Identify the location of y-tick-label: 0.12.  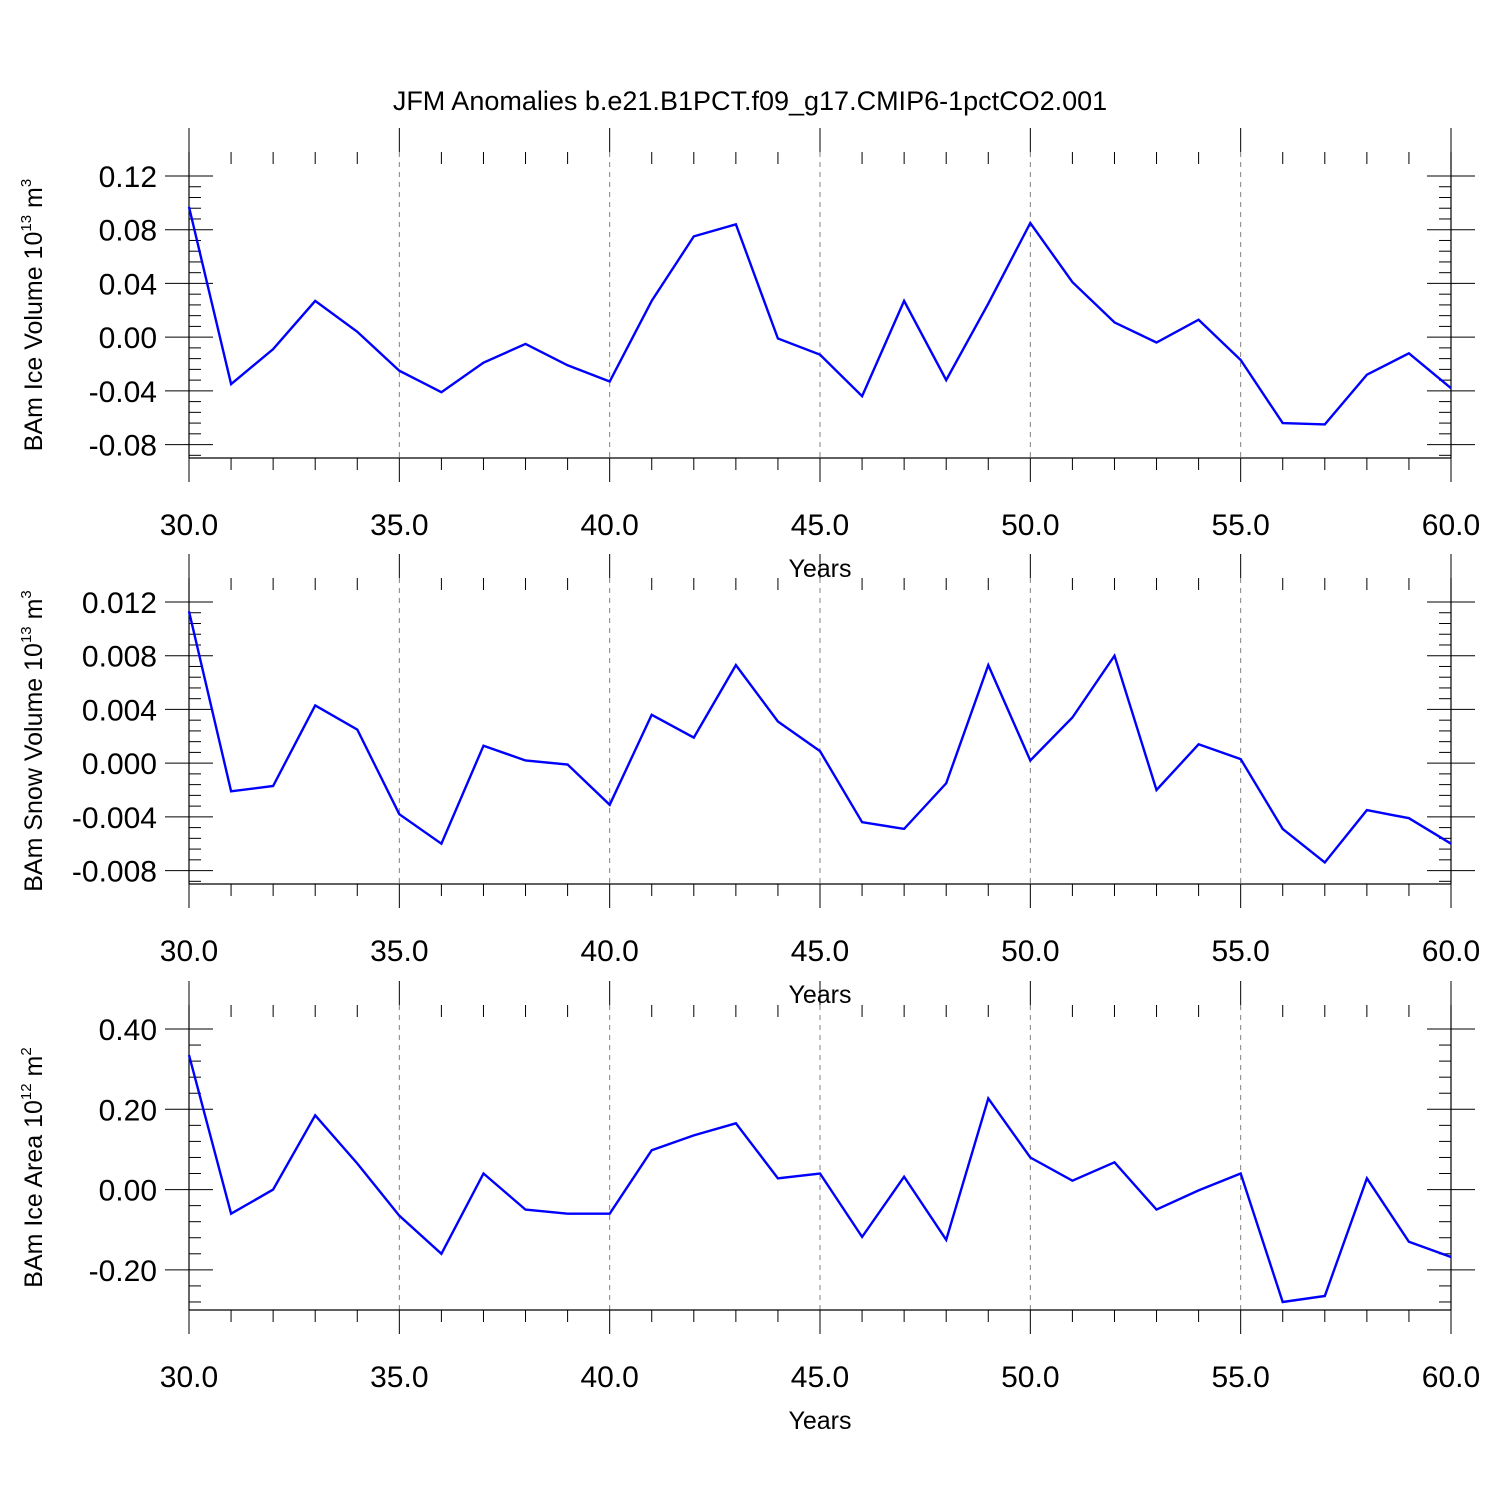
(128, 177).